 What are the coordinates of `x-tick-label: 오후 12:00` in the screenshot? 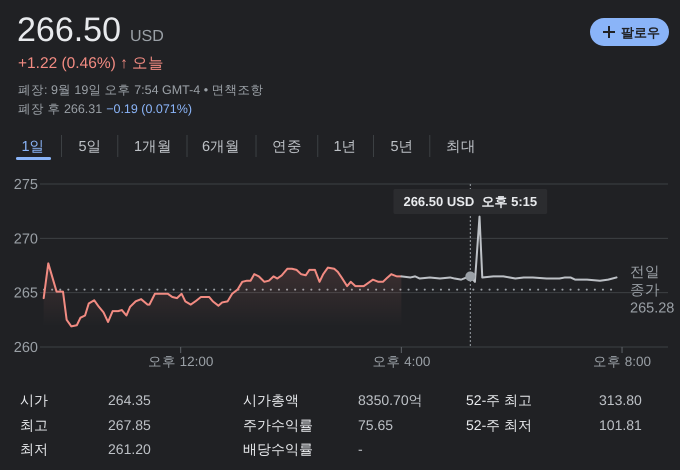 It's located at (181, 361).